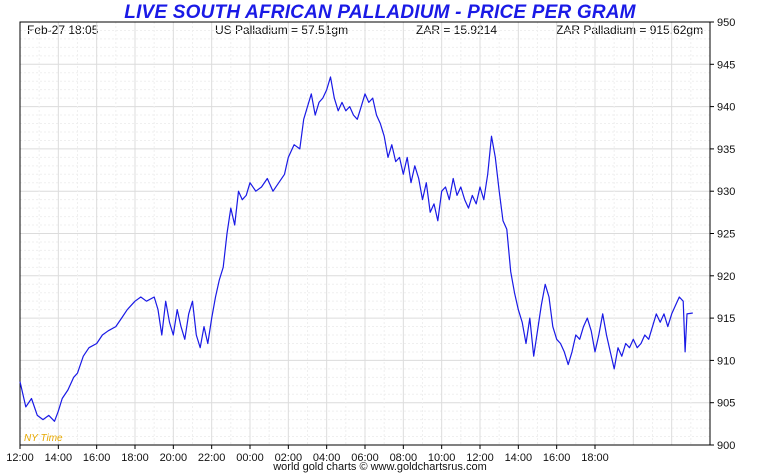 The height and width of the screenshot is (475, 760). What do you see at coordinates (726, 150) in the screenshot?
I see `y-tick-label: 935` at bounding box center [726, 150].